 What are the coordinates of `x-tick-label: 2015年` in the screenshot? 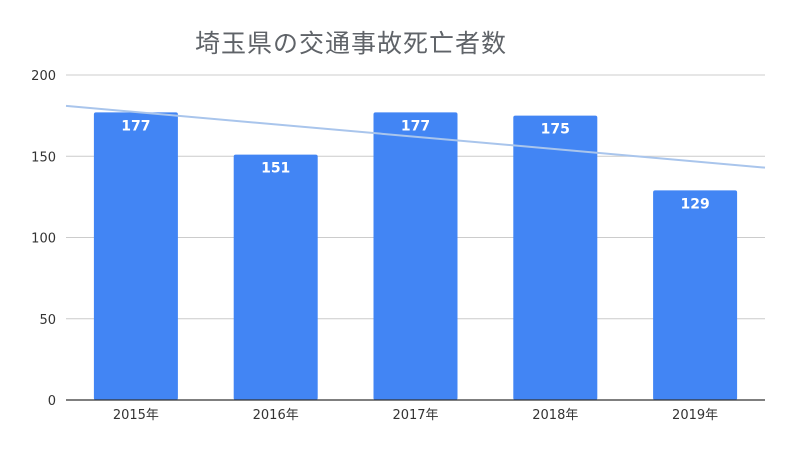 It's located at (136, 415).